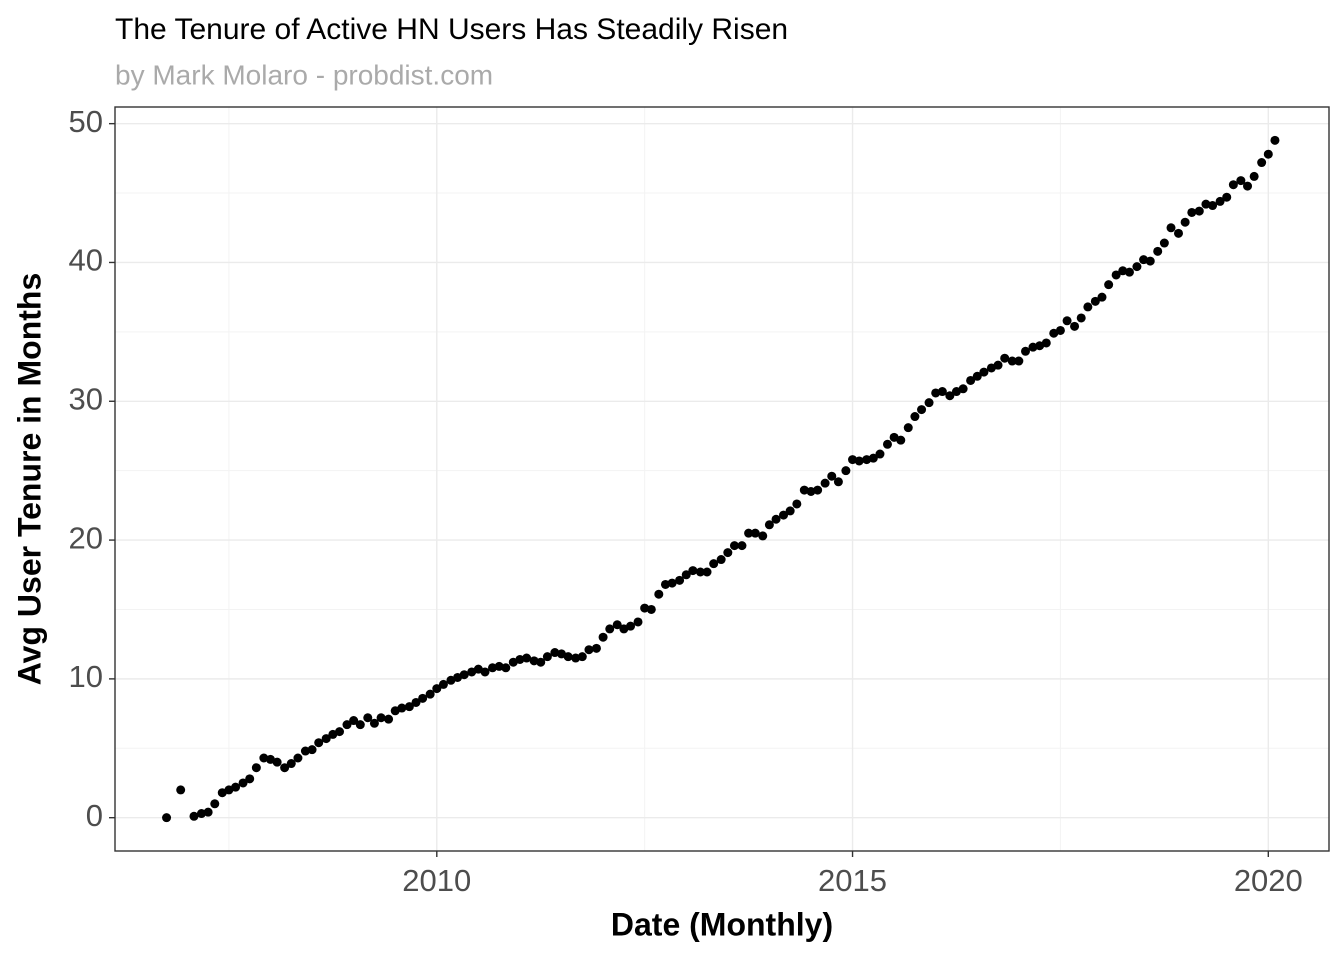 This screenshot has width=1344, height=960. I want to click on y-tick-label: 10, so click(86, 676).